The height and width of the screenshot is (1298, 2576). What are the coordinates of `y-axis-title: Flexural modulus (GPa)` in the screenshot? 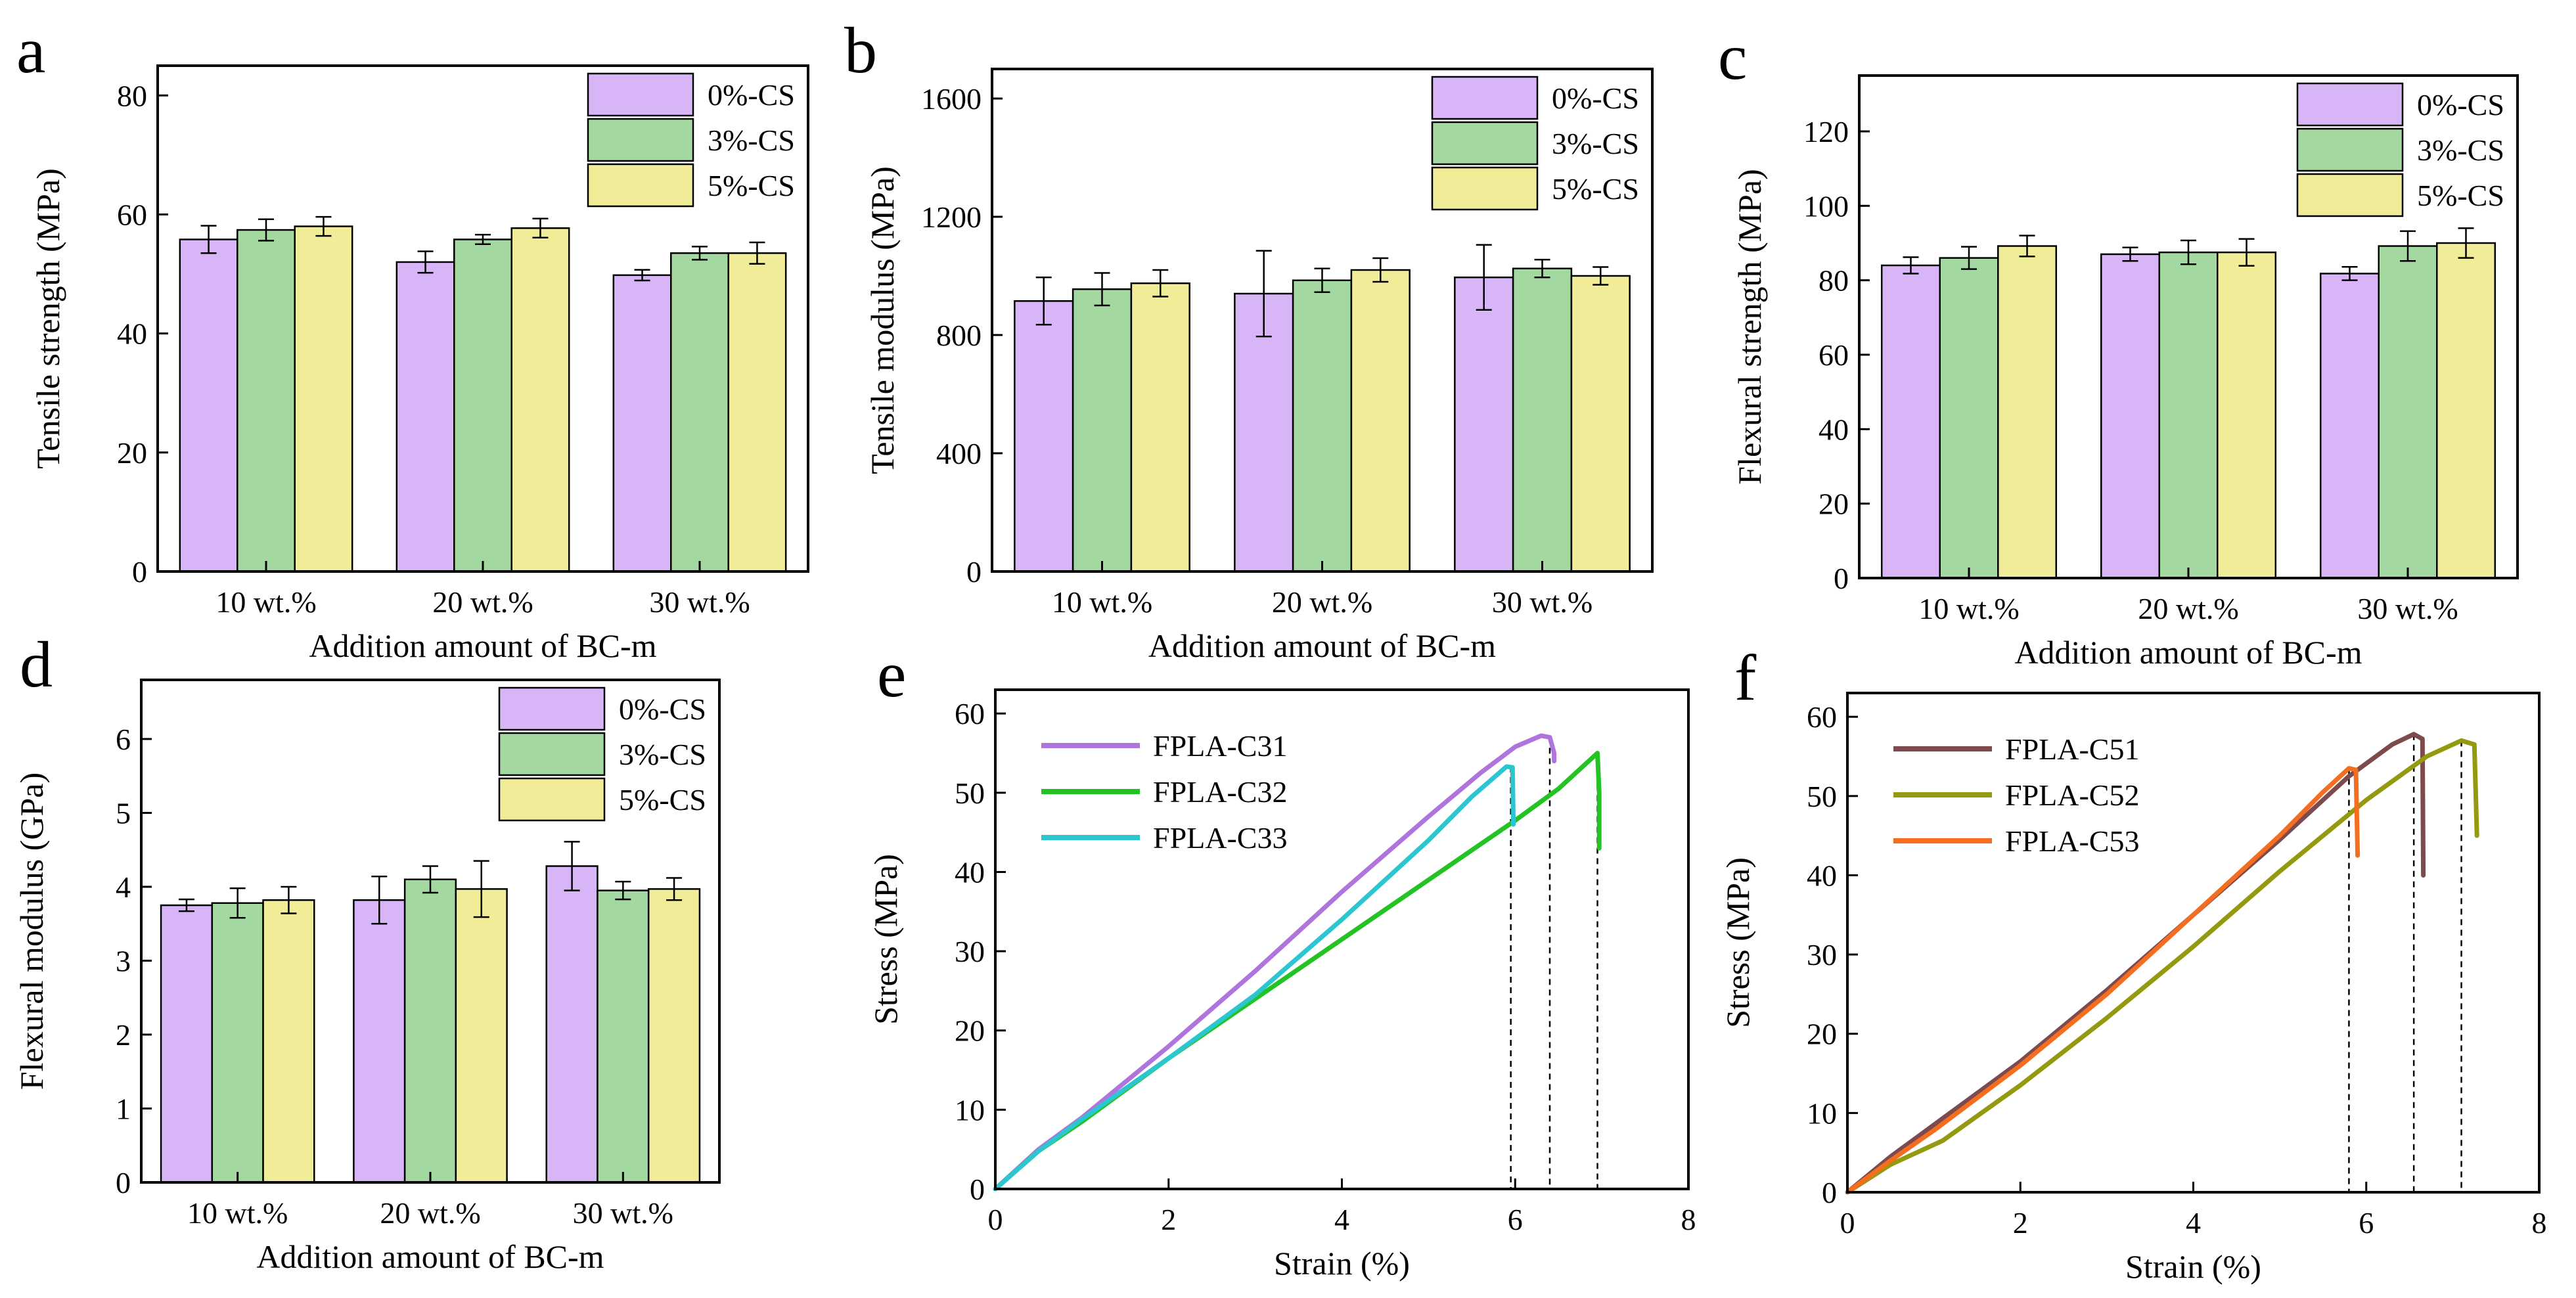 It's located at (31, 931).